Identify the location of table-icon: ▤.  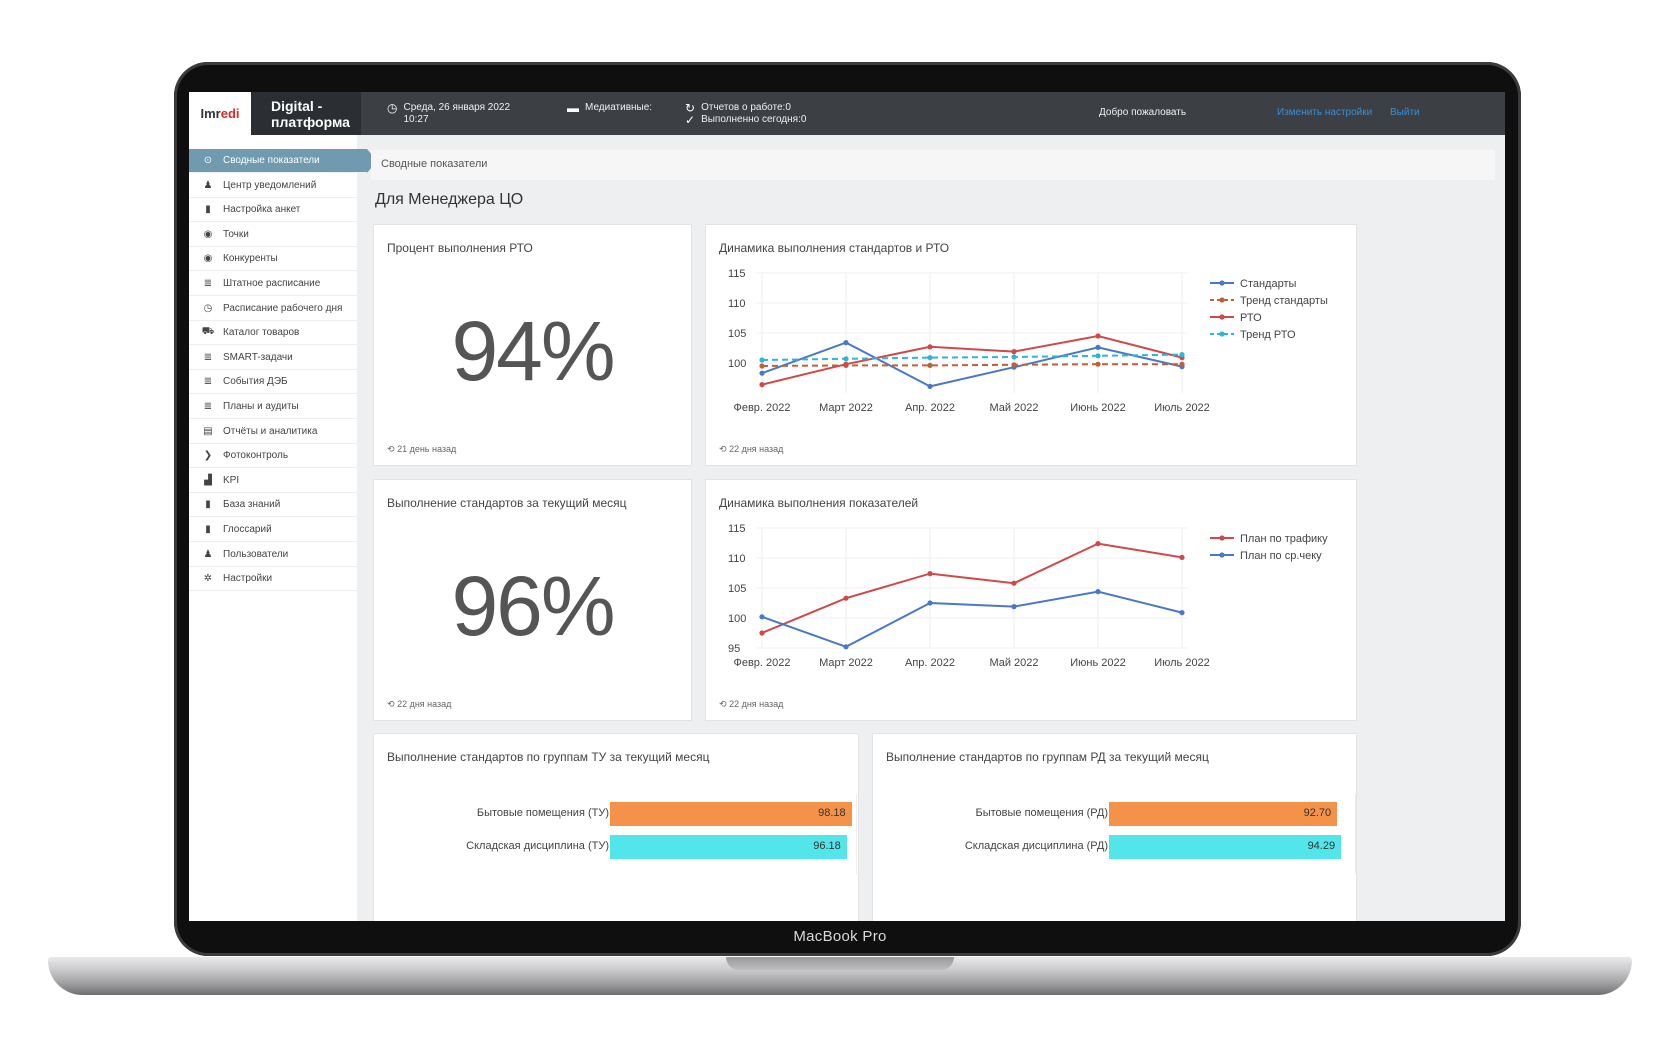
(208, 431).